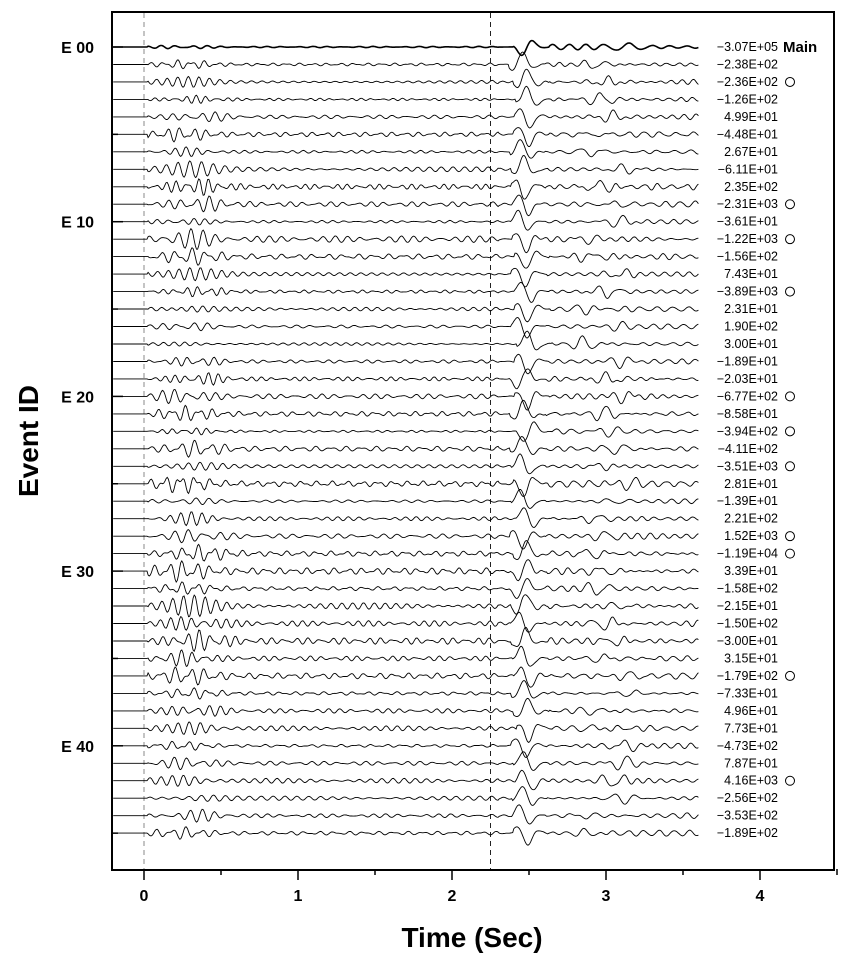 This screenshot has width=860, height=958. I want to click on amplitude-label: 4.99E+01, so click(751, 117).